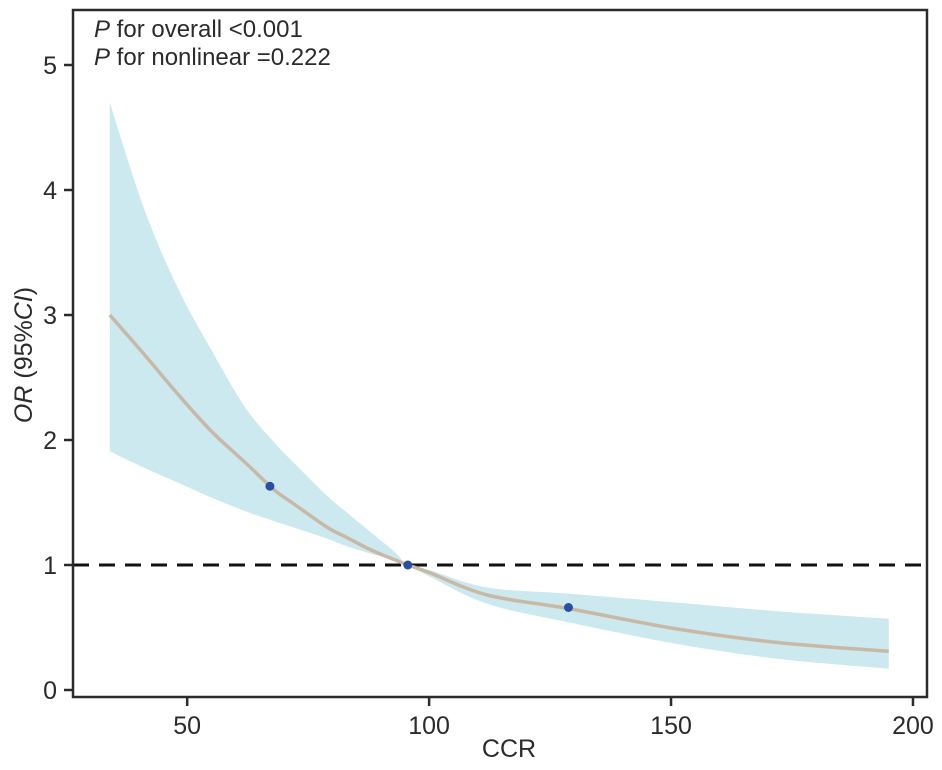 Image resolution: width=942 pixels, height=770 pixels. What do you see at coordinates (50, 441) in the screenshot?
I see `y-tick-label: 2` at bounding box center [50, 441].